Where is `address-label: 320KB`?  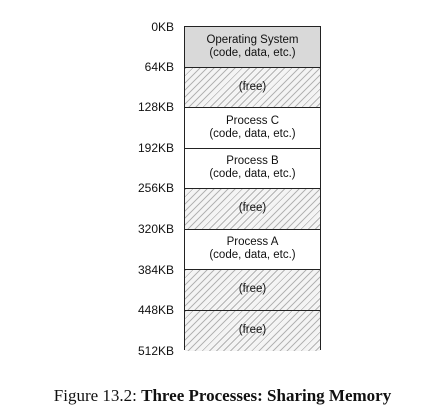
address-label: 320KB is located at coordinates (156, 229).